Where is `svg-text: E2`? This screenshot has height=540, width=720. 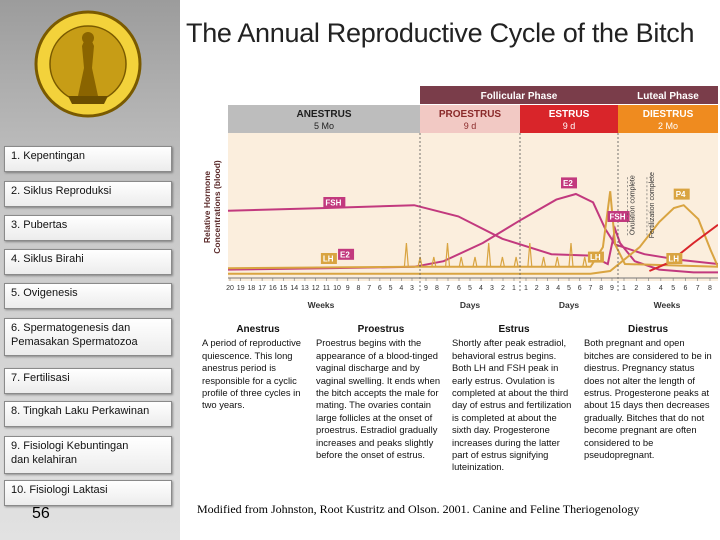
svg-text: E2 is located at coordinates (568, 183).